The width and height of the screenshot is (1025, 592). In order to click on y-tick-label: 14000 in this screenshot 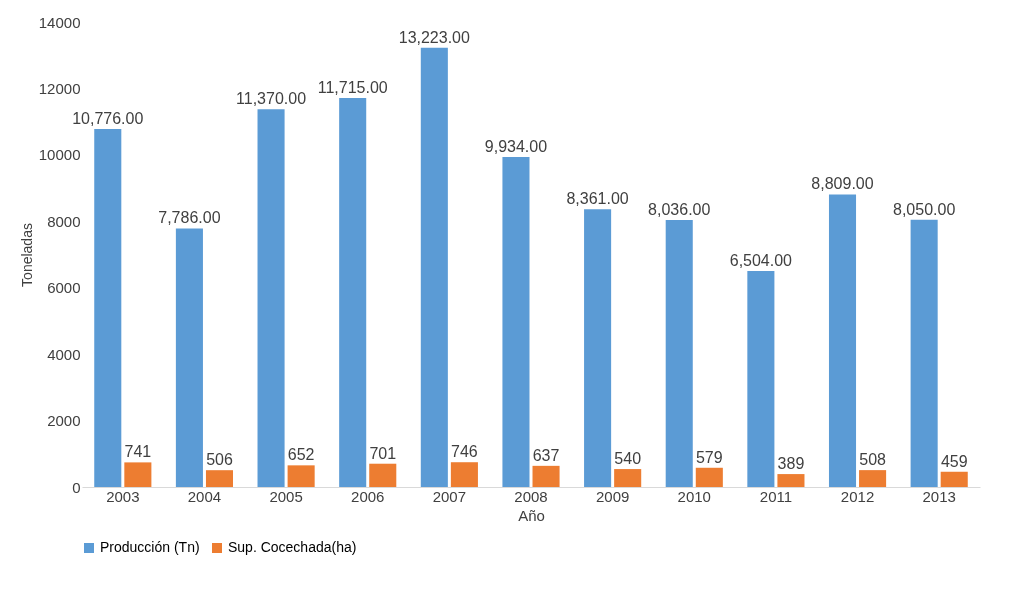, I will do `click(59, 22)`.